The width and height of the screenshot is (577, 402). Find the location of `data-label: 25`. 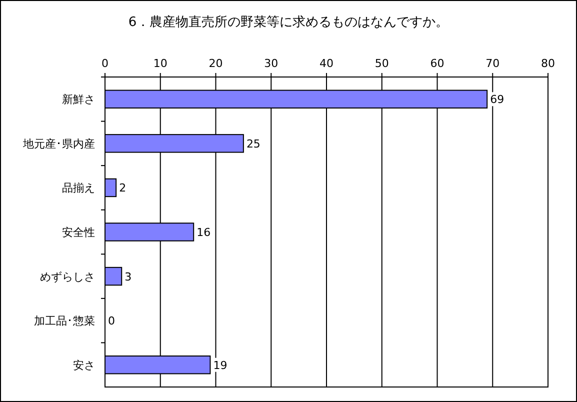

data-label: 25 is located at coordinates (253, 143).